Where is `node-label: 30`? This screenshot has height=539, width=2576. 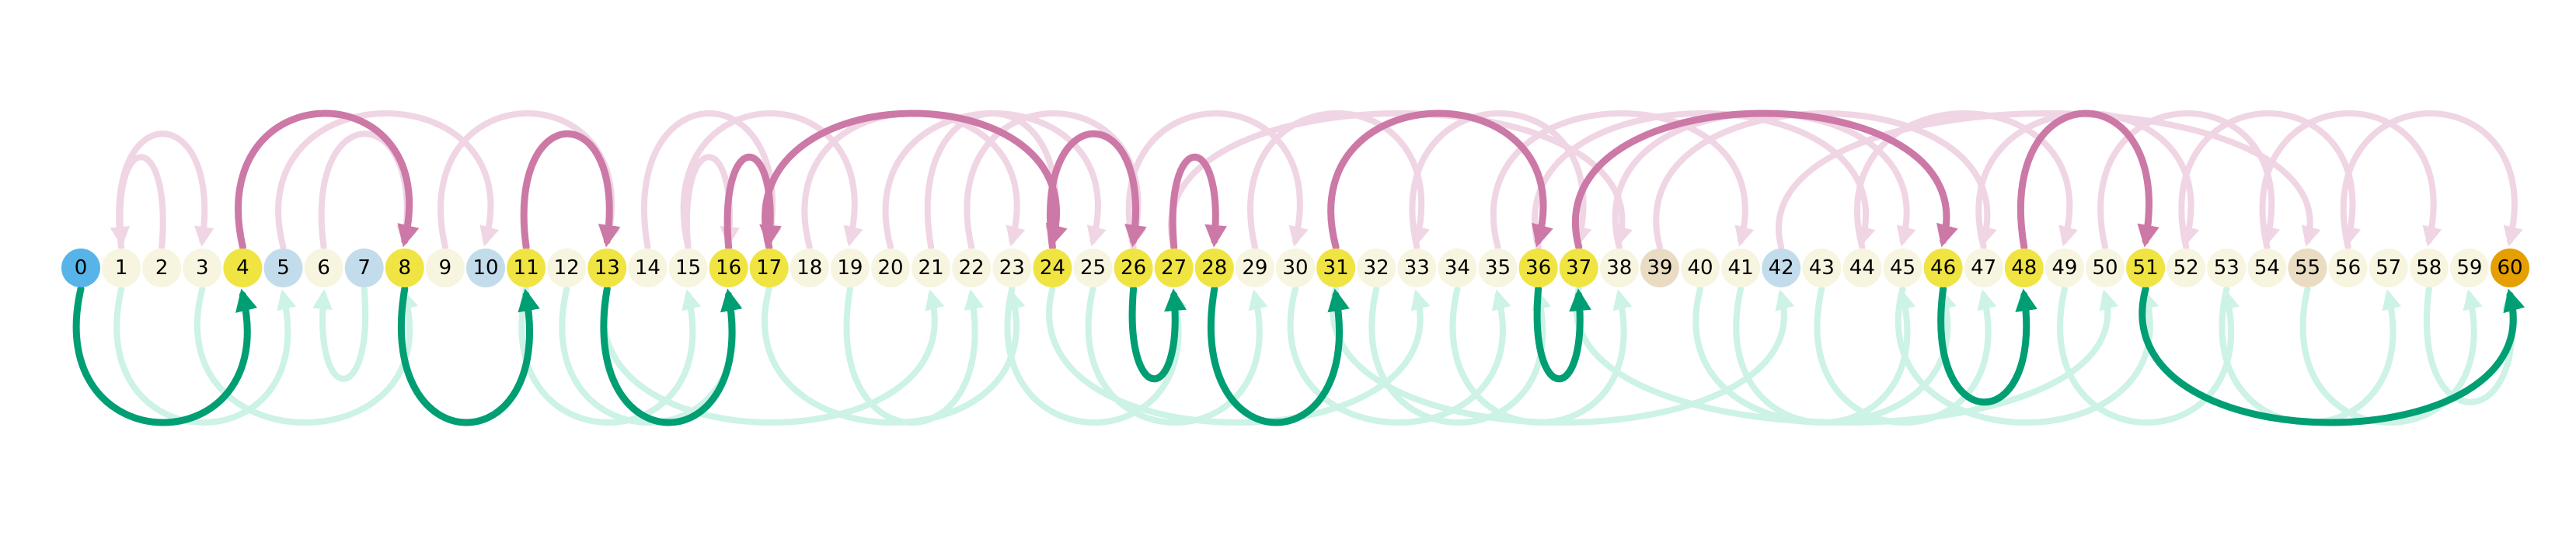
node-label: 30 is located at coordinates (1295, 268).